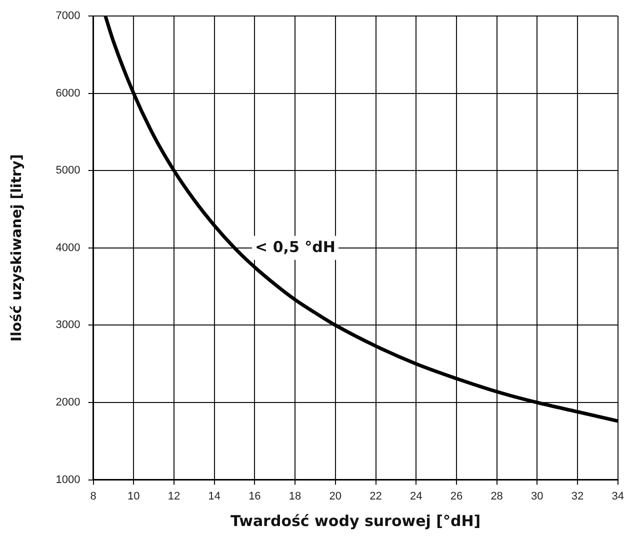 This screenshot has height=541, width=629. Describe the element at coordinates (577, 496) in the screenshot. I see `x-tick-label: 32` at that location.